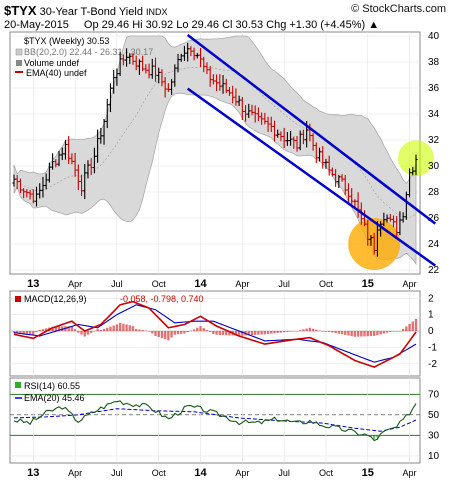 The height and width of the screenshot is (482, 460). What do you see at coordinates (66, 41) in the screenshot?
I see `legend-price: $TYX (Weekly) 30.53` at bounding box center [66, 41].